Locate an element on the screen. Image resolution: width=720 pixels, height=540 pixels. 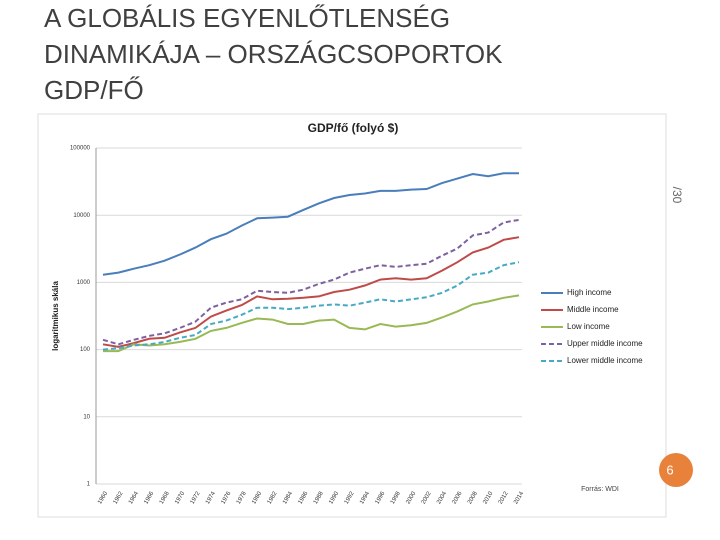
source: Forrás: WDI is located at coordinates (600, 489).